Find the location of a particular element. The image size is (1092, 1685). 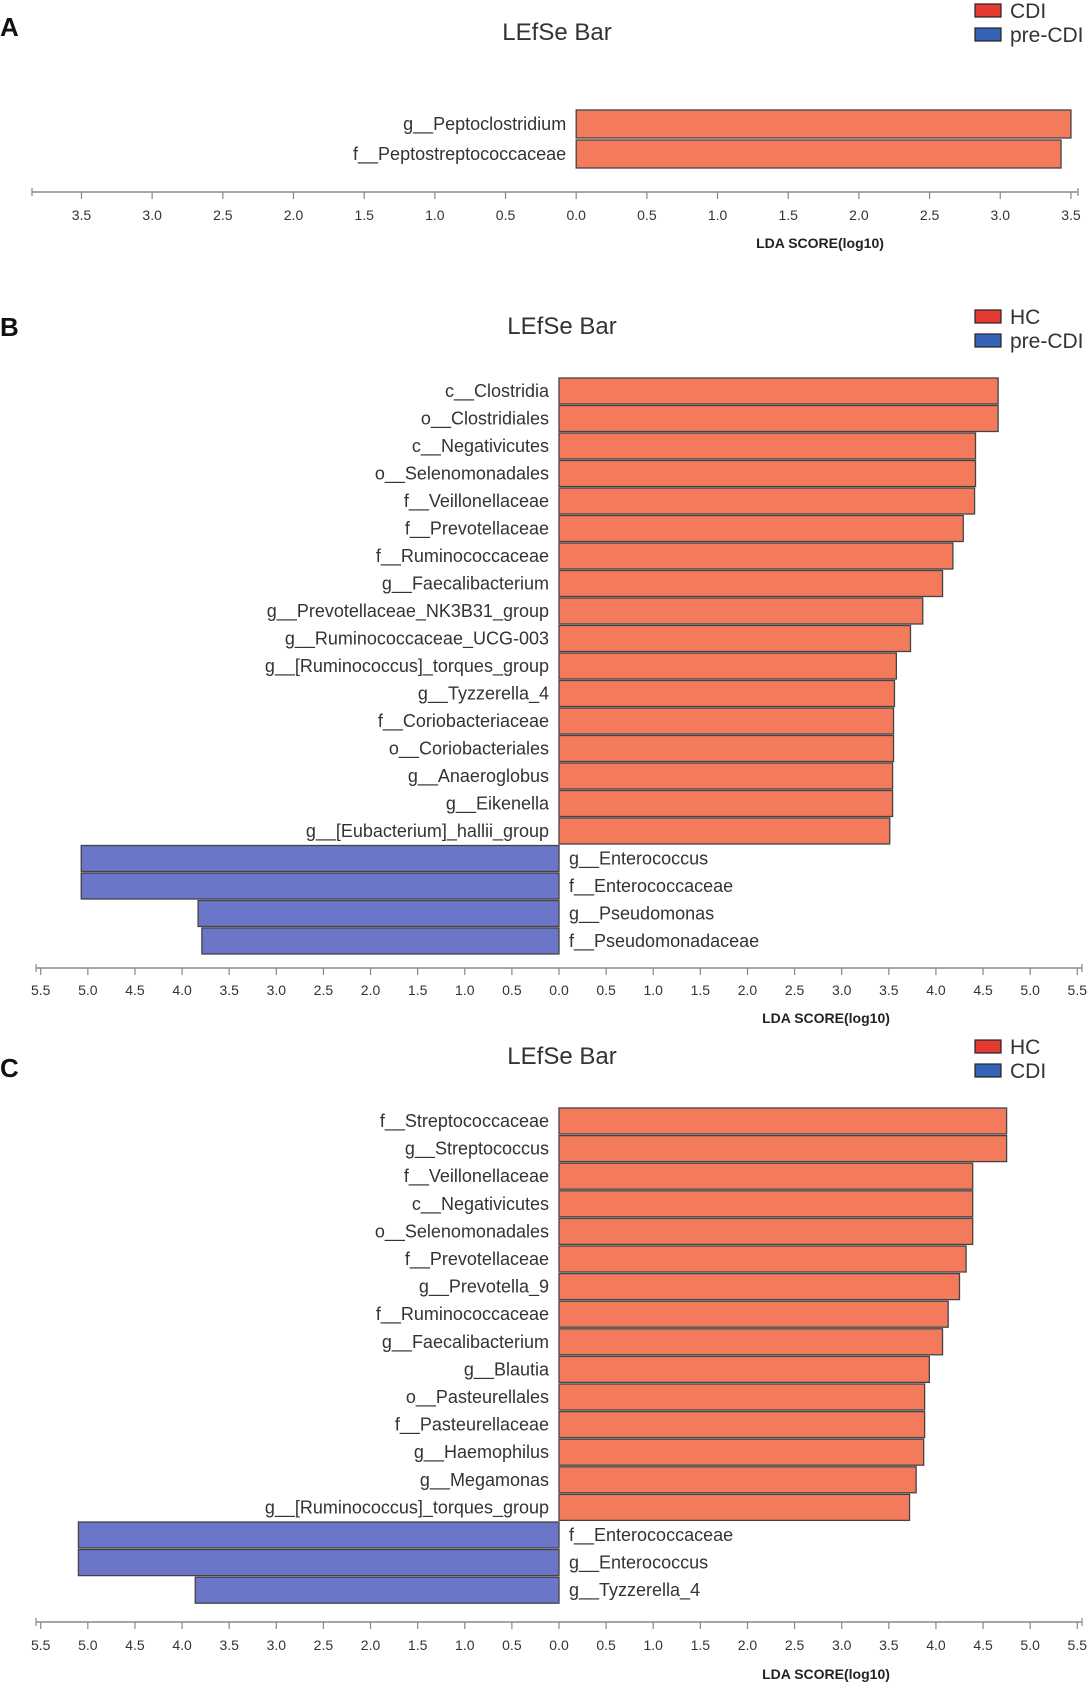

bar-label-f-prevotellaceae: f__Prevotellaceae is located at coordinates (477, 529).